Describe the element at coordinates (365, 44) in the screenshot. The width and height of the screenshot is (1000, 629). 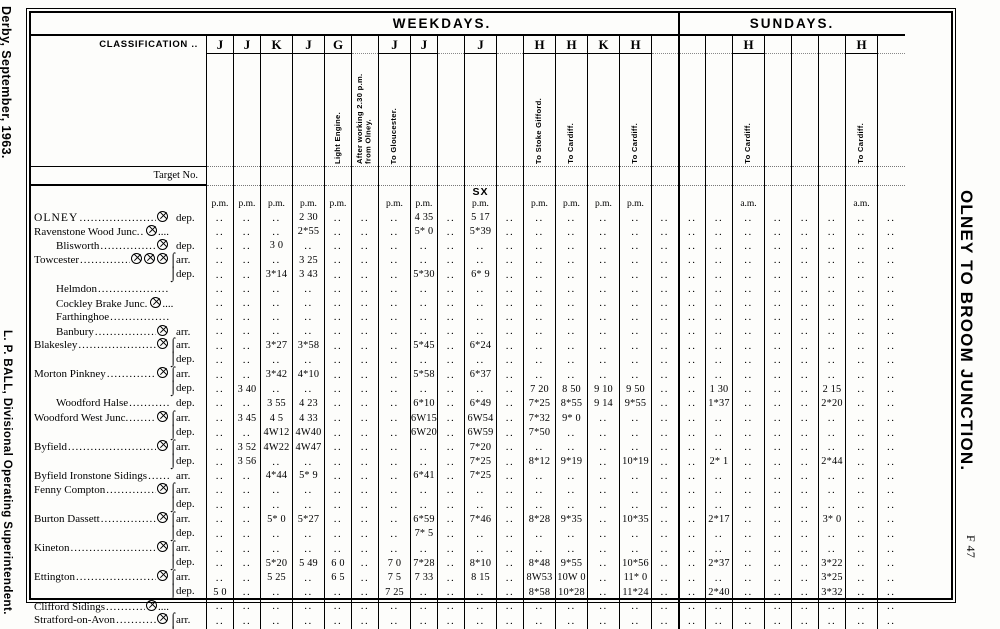
I see `class-letter-c6` at that location.